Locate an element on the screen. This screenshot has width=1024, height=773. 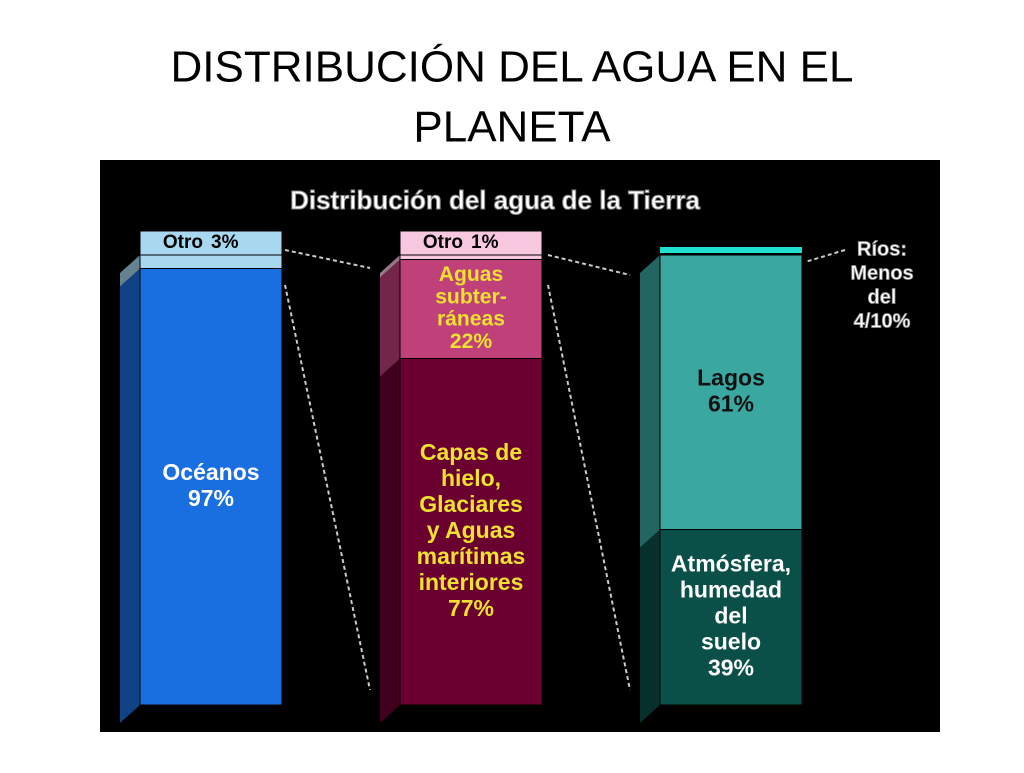
chart-title: Distribución del agua de la Tierra is located at coordinates (495, 200).